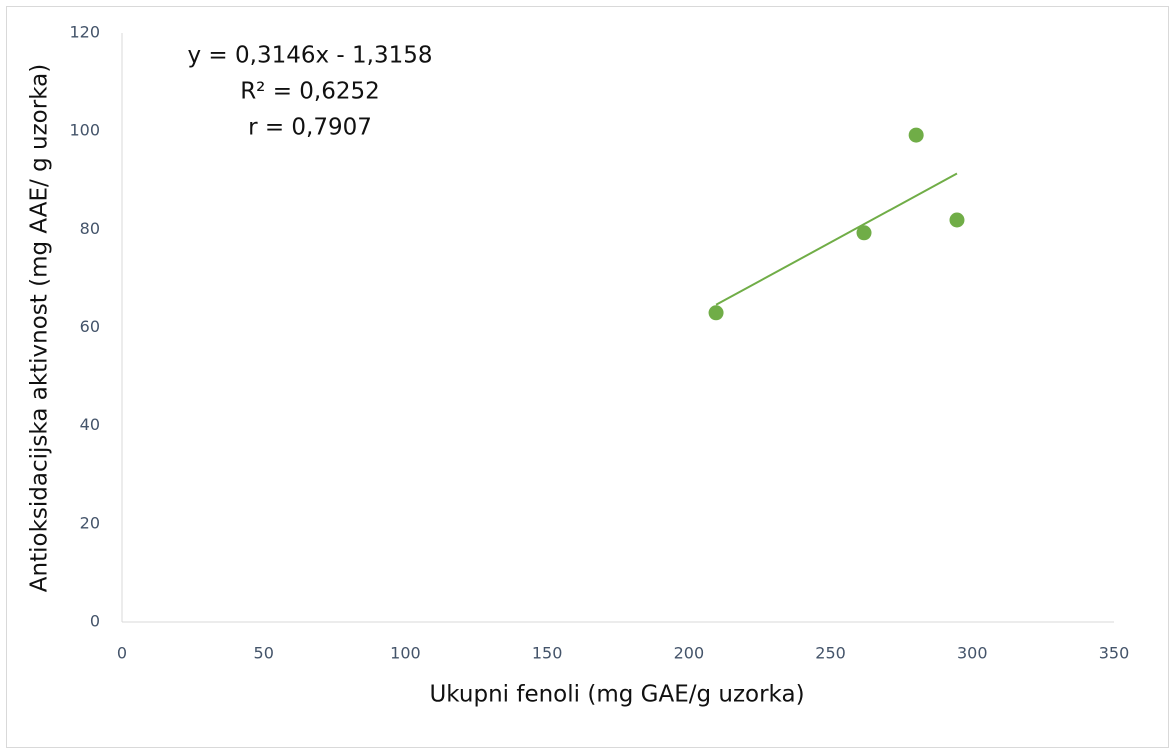  What do you see at coordinates (90, 522) in the screenshot?
I see `y-tick-label: 20` at bounding box center [90, 522].